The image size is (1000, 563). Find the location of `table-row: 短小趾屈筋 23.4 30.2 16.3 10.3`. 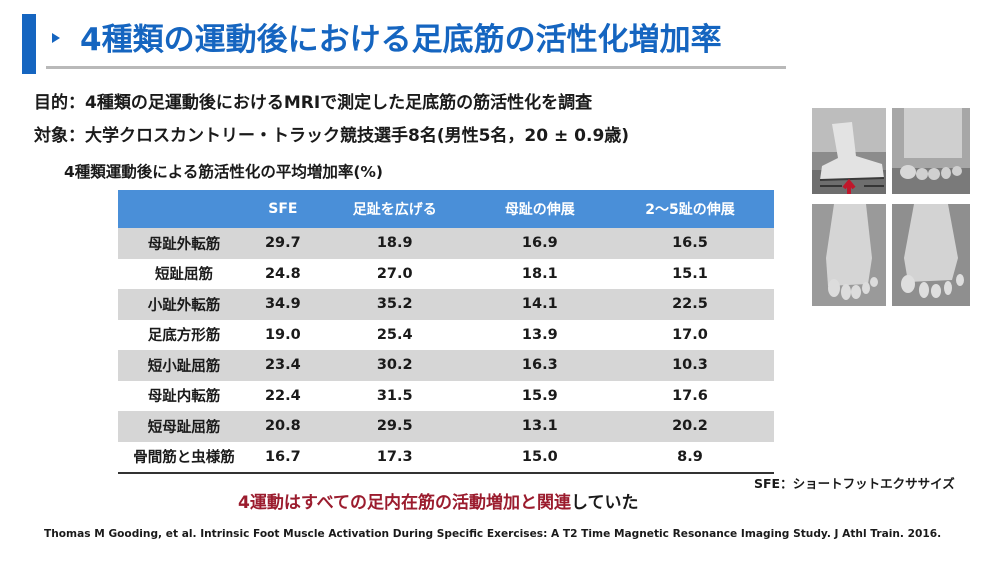

table-row: 短小趾屈筋 23.4 30.2 16.3 10.3 is located at coordinates (446, 365).